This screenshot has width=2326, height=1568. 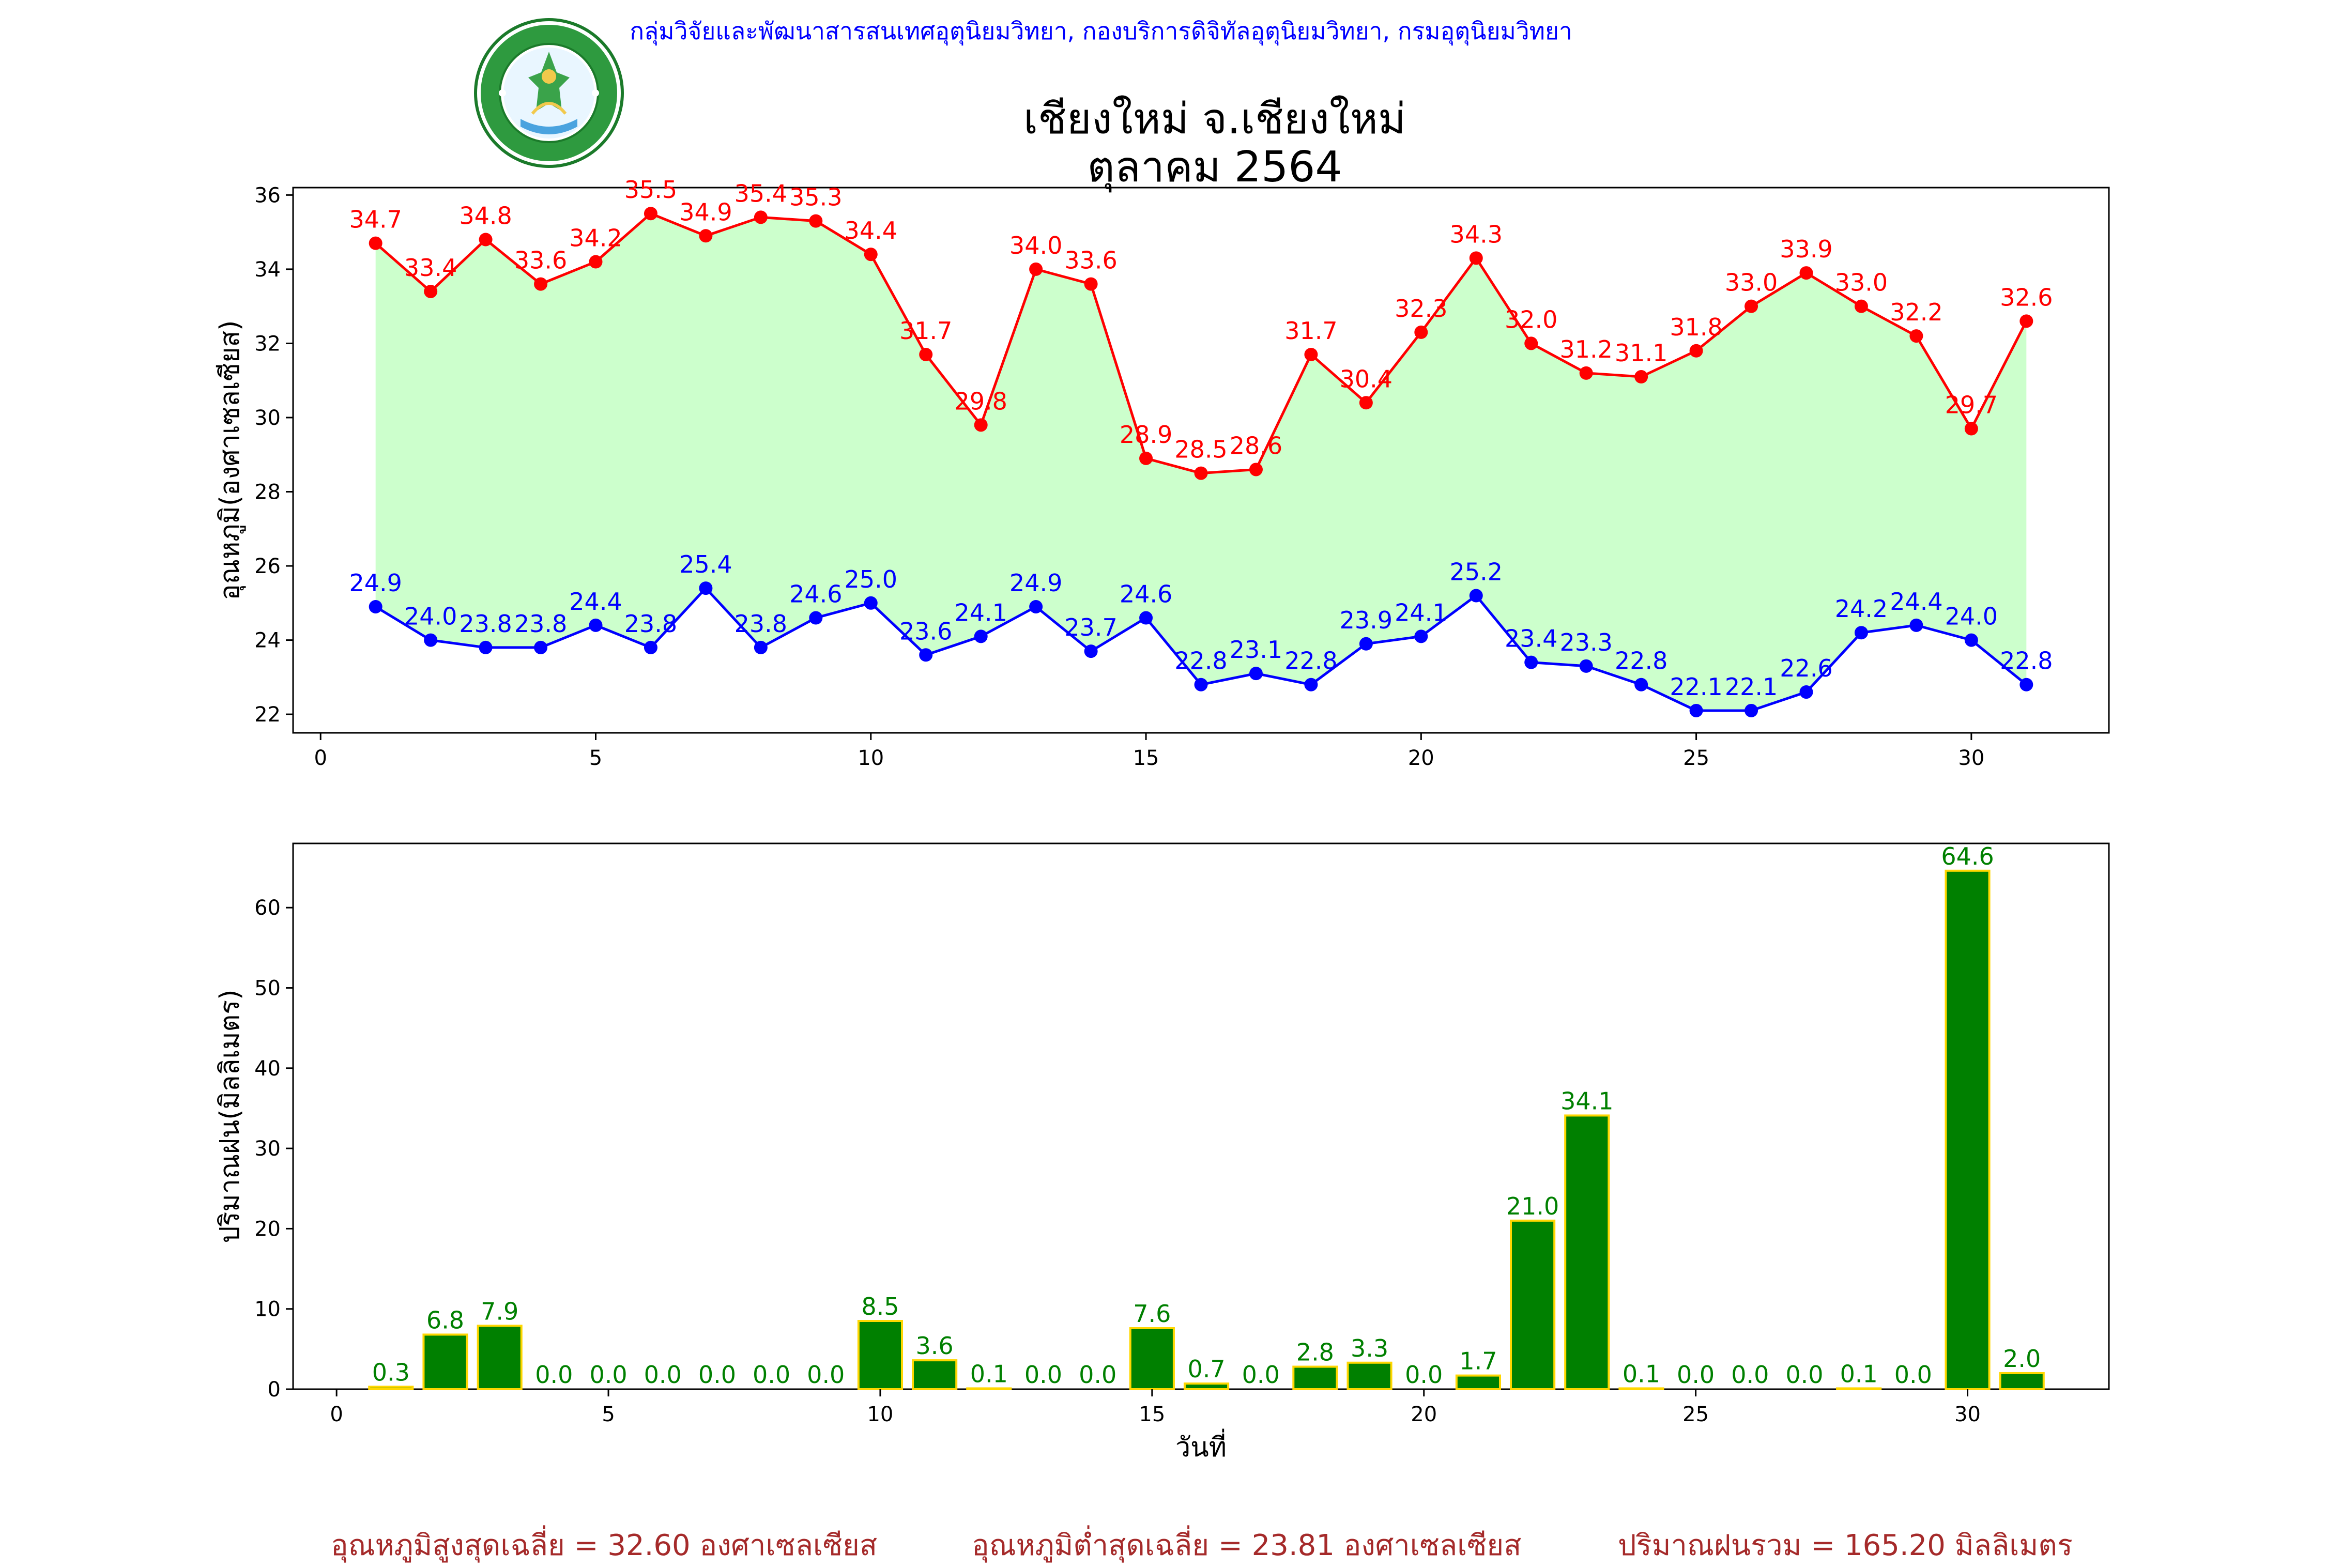 What do you see at coordinates (650, 190) in the screenshot?
I see `max-temperature-label: 35.5` at bounding box center [650, 190].